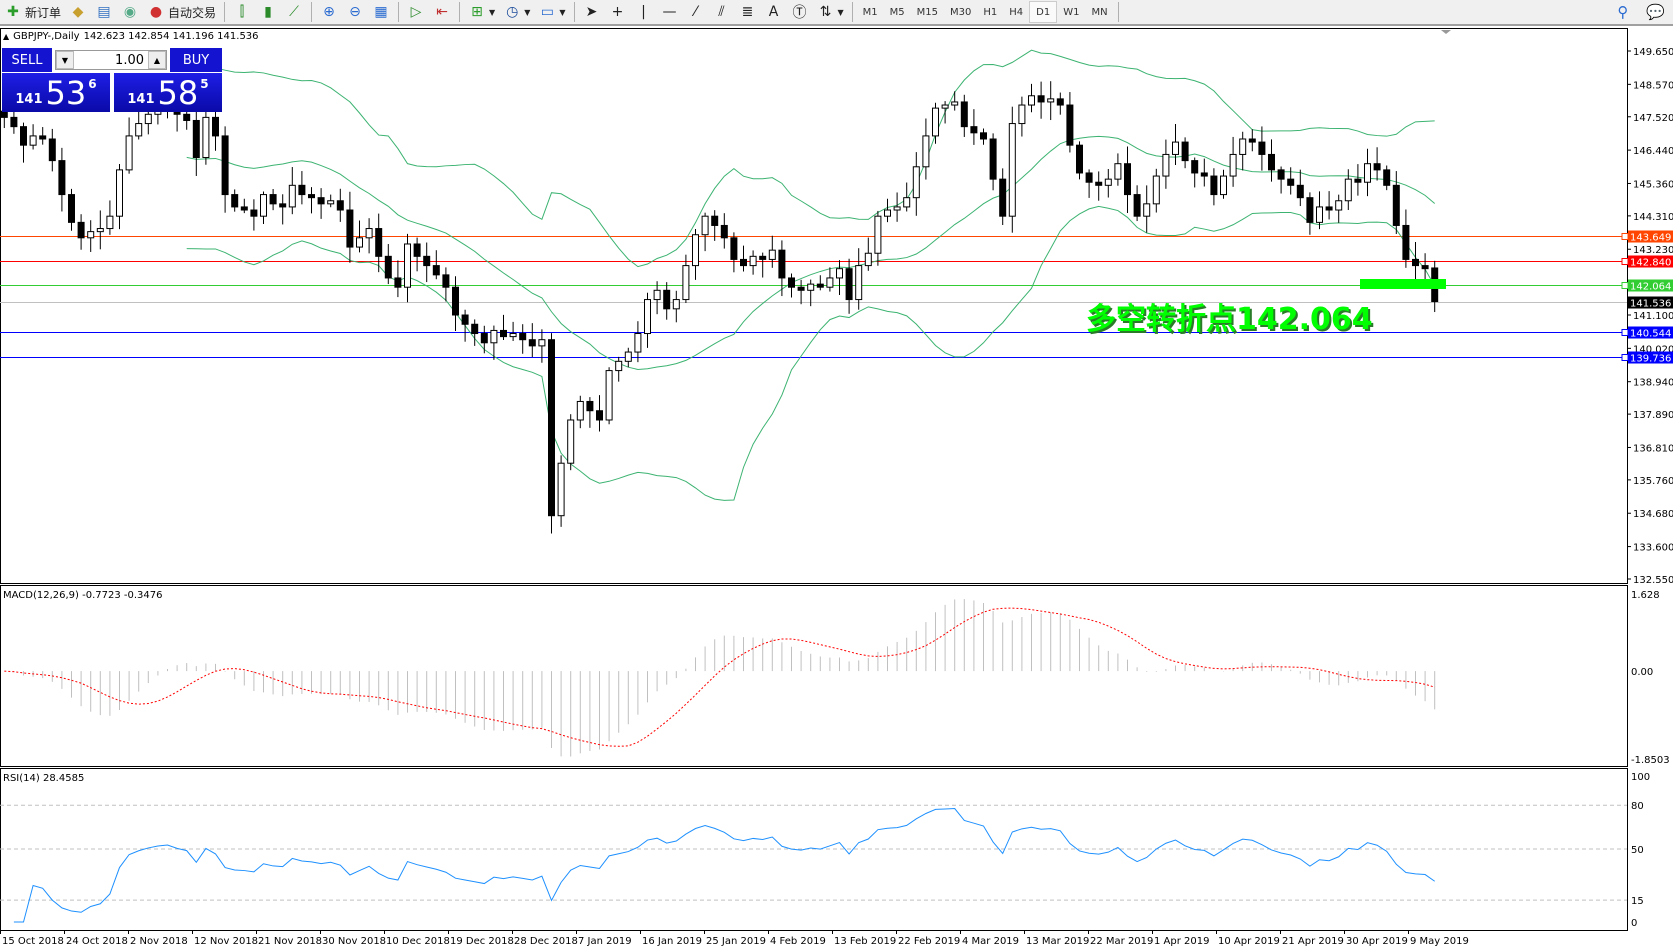 This screenshot has width=1673, height=948. What do you see at coordinates (644, 12) in the screenshot?
I see `vertical-line-button: |` at bounding box center [644, 12].